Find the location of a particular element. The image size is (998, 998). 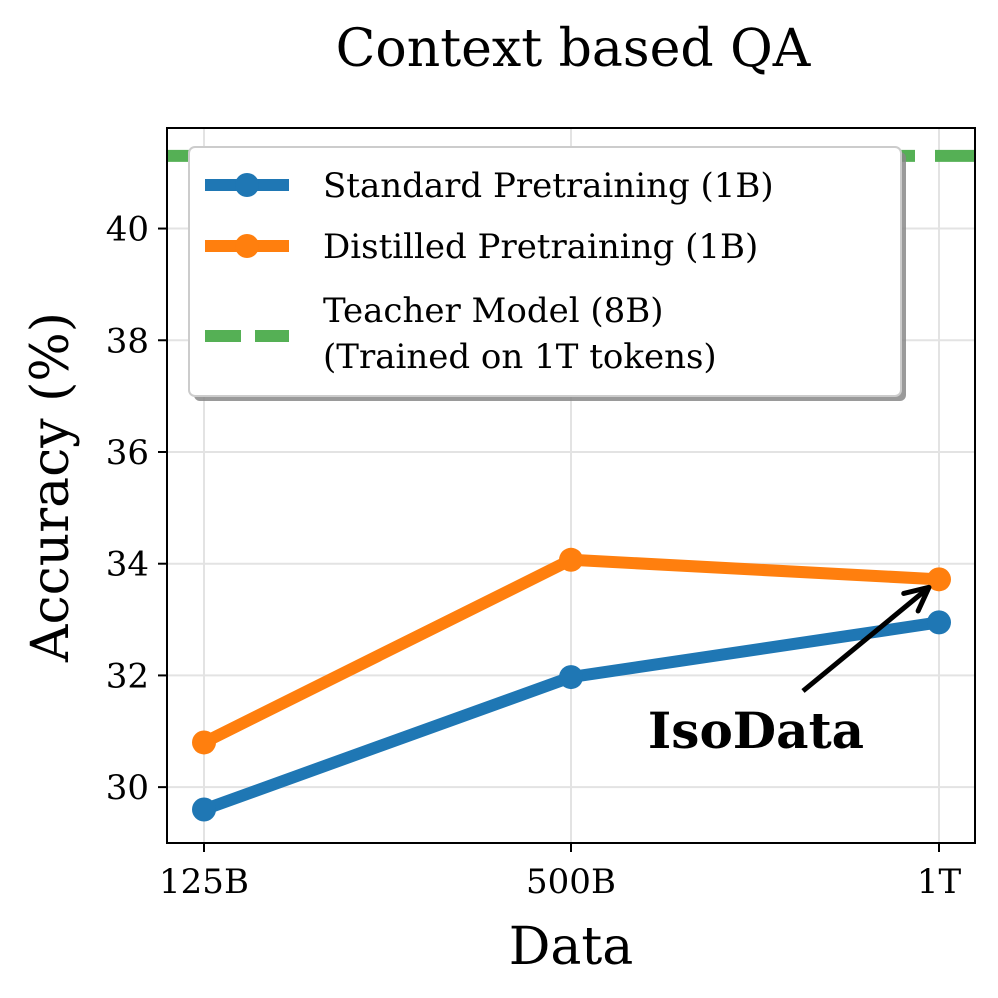

legend-label: (Trained on 1T tokens) is located at coordinates (520, 357).